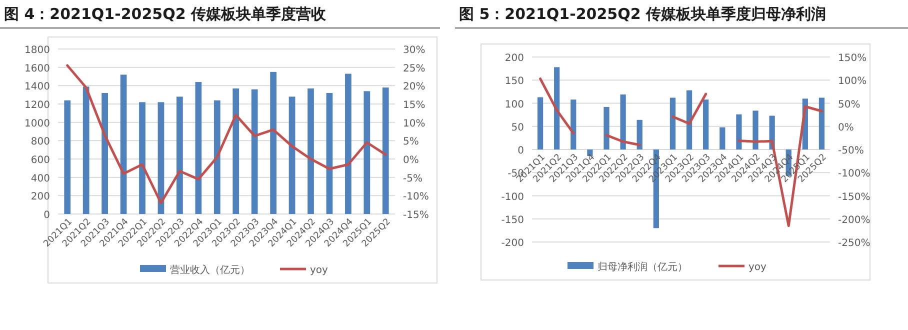 This screenshot has width=908, height=330. I want to click on line-series, so click(226, 134).